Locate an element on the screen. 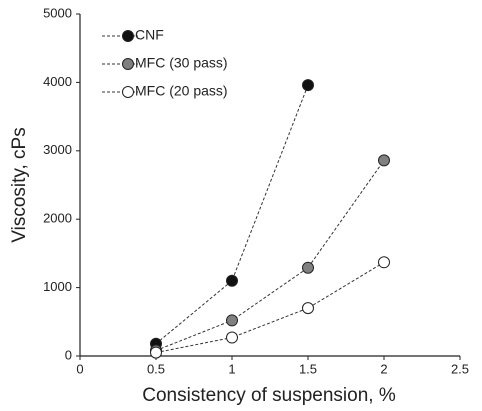 The height and width of the screenshot is (411, 482). x-tick-label: 1.5 is located at coordinates (308, 368).